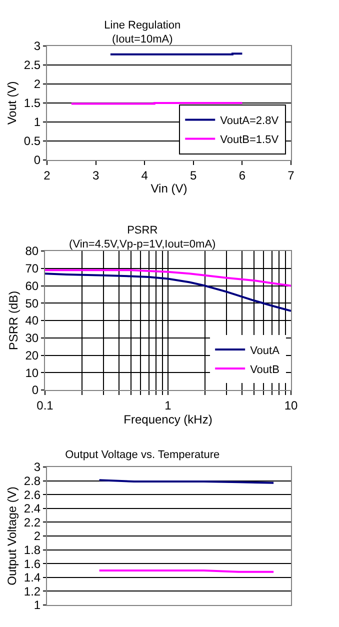 The width and height of the screenshot is (339, 627). I want to click on y-tick-label: 1.5, so click(32, 103).